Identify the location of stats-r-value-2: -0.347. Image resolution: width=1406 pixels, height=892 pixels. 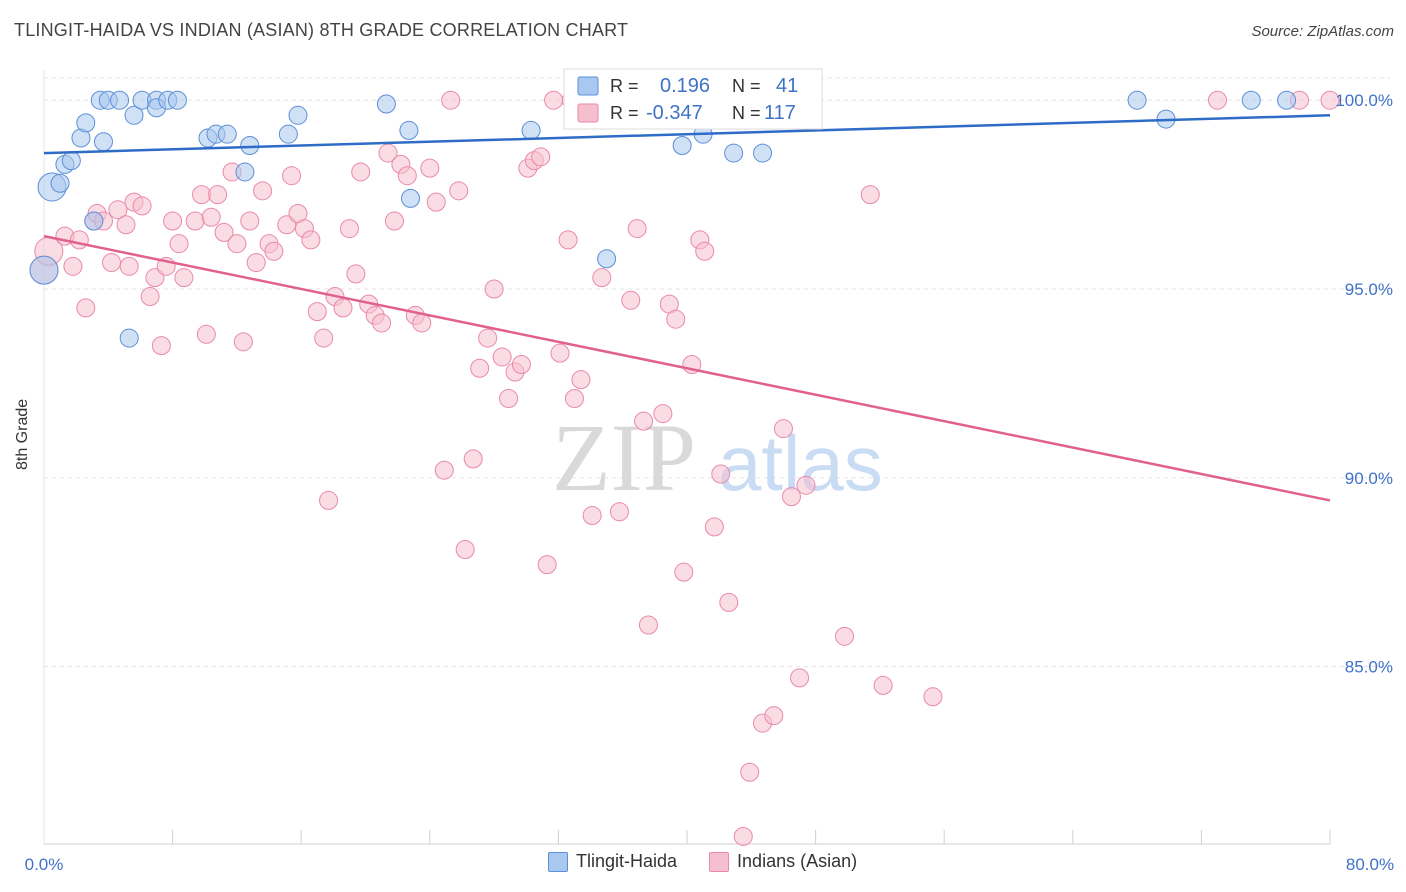
(674, 113).